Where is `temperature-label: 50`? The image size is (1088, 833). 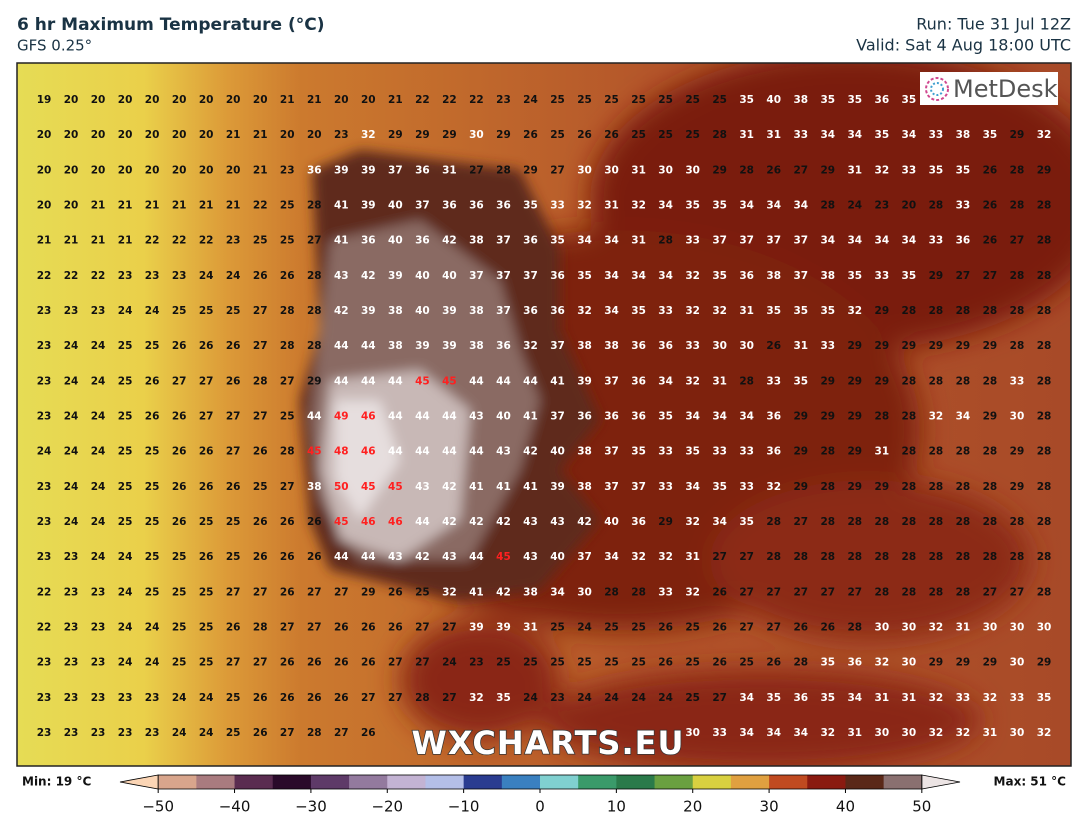 temperature-label: 50 is located at coordinates (341, 487).